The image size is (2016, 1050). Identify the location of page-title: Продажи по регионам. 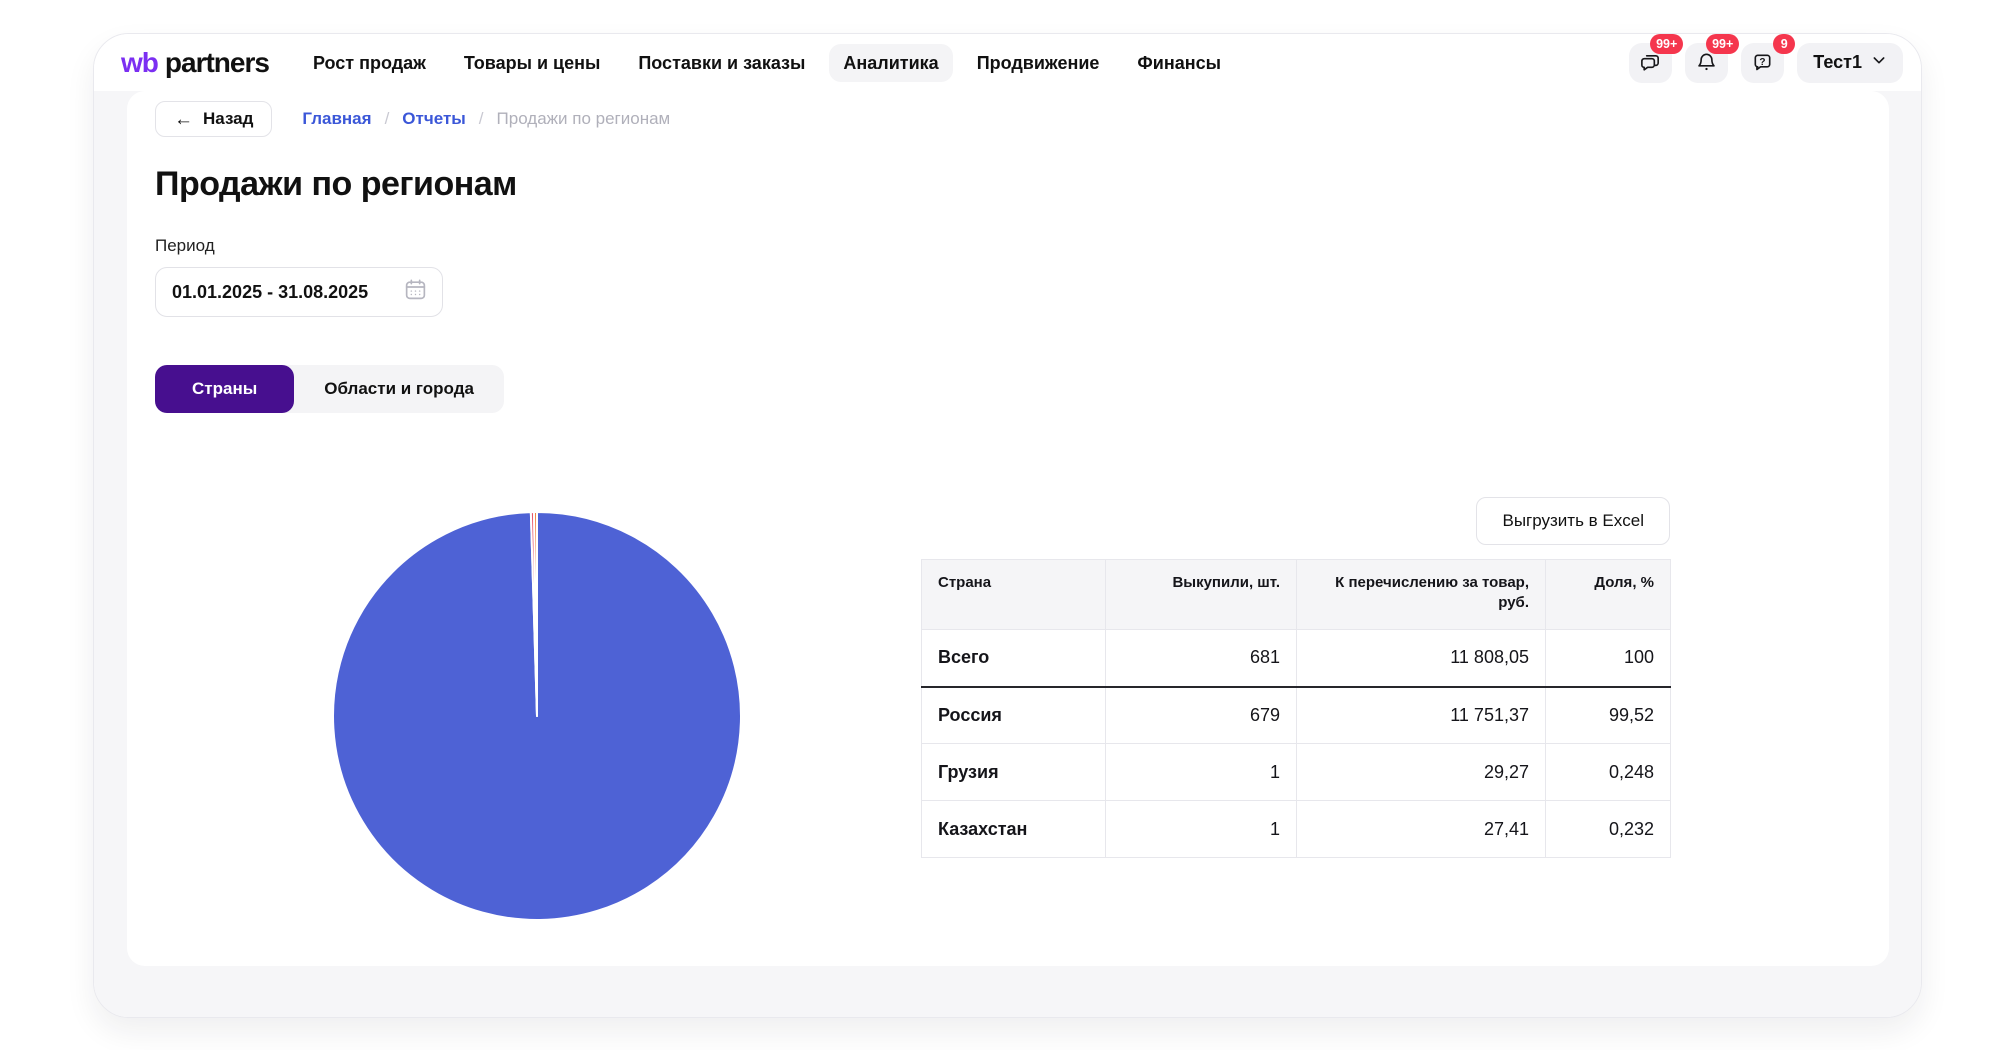
(336, 184).